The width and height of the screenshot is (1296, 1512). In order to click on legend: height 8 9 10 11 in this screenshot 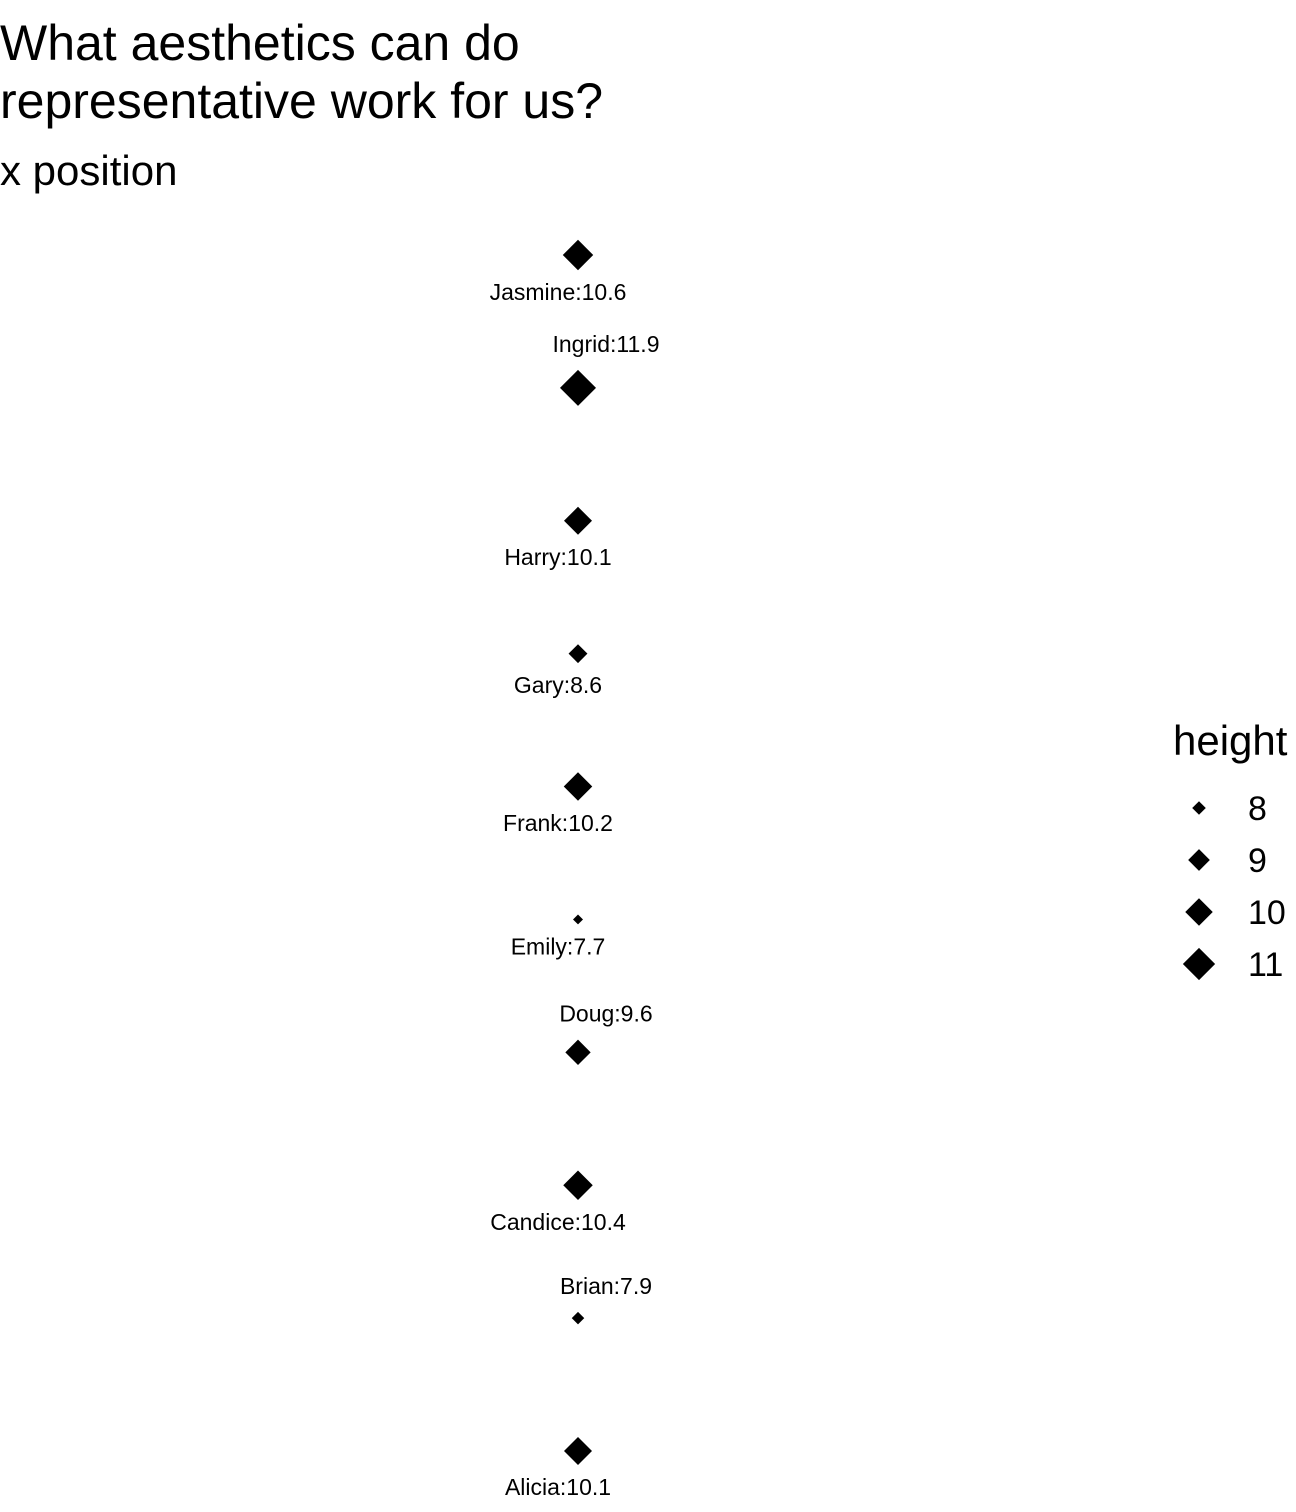, I will do `click(1230, 850)`.